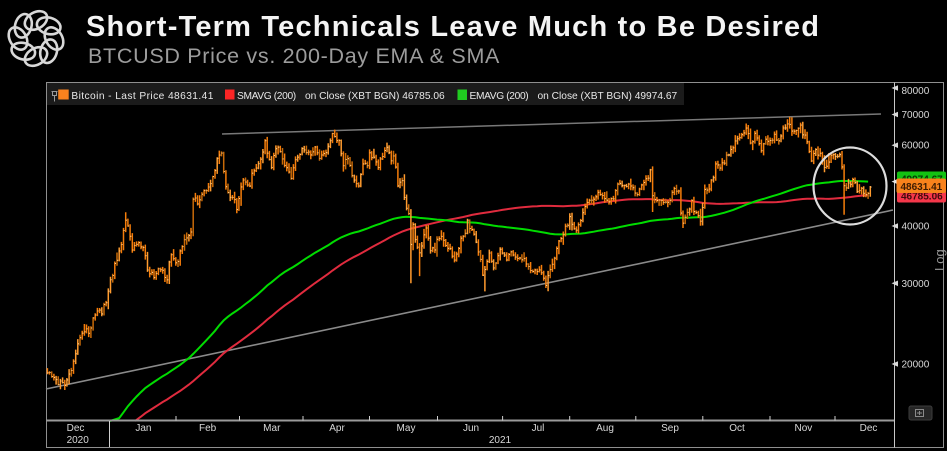  What do you see at coordinates (804, 428) in the screenshot?
I see `svg-text: Nov` at bounding box center [804, 428].